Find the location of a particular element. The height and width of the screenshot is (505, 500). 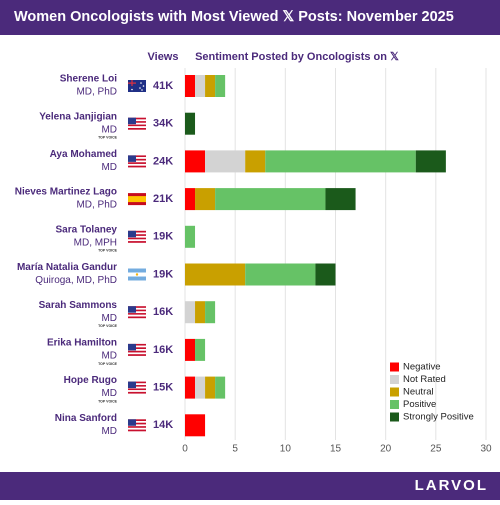

oncologist-name: Sherene Loi is located at coordinates (88, 79).